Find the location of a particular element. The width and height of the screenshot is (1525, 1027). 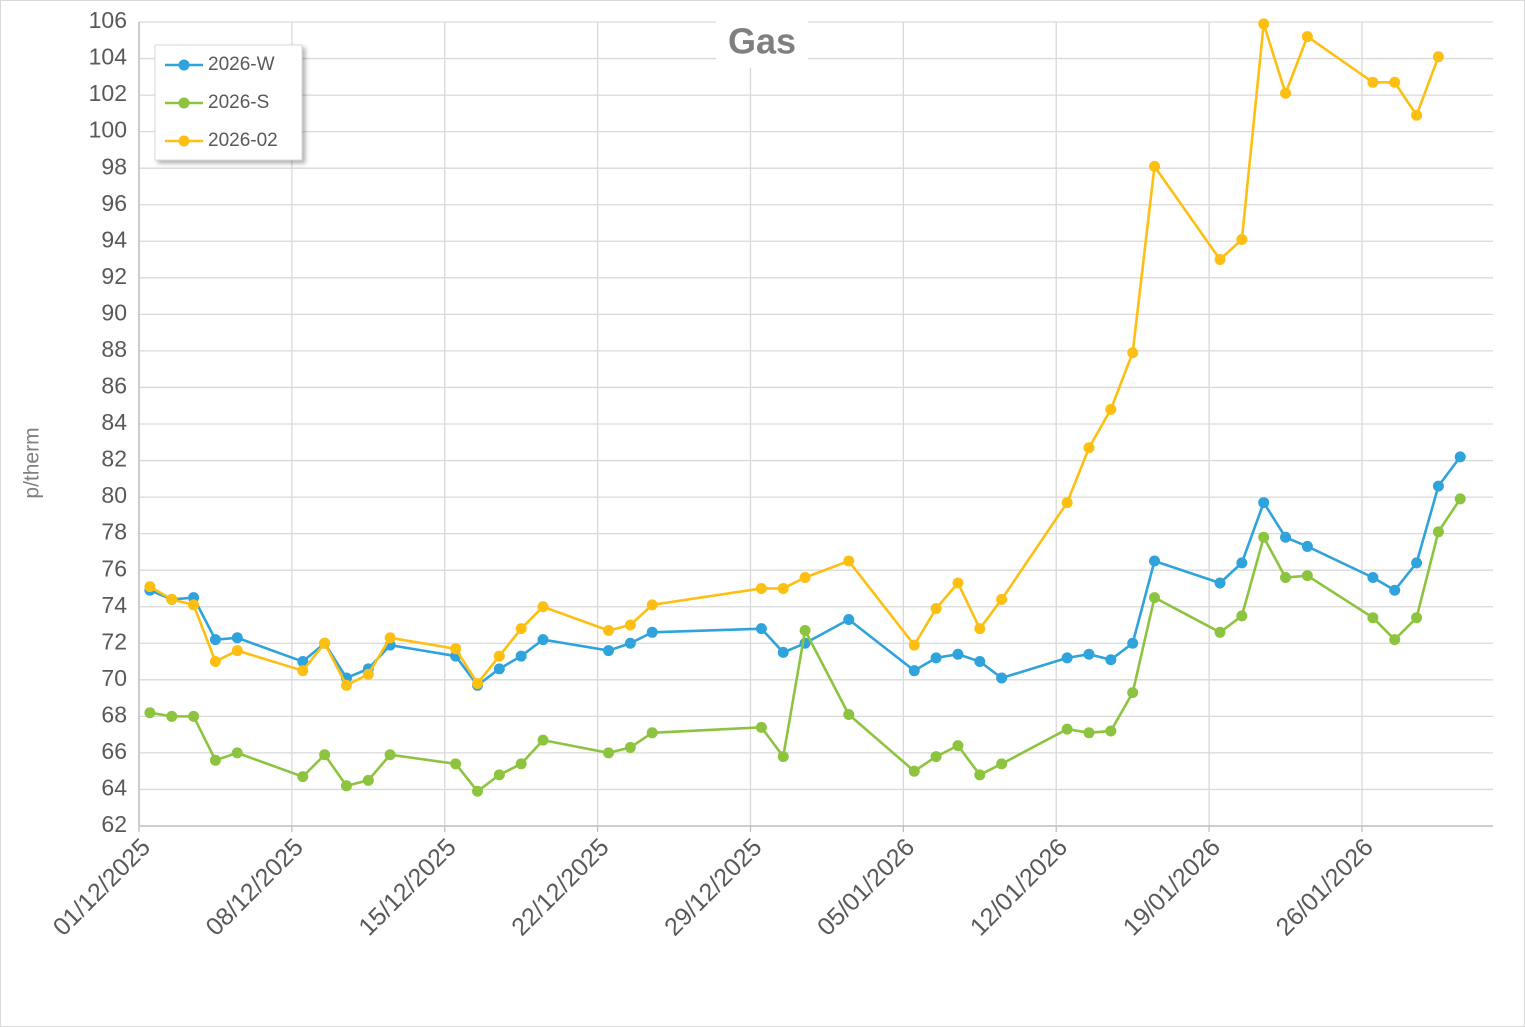

y-tick-label: 64 is located at coordinates (114, 788).